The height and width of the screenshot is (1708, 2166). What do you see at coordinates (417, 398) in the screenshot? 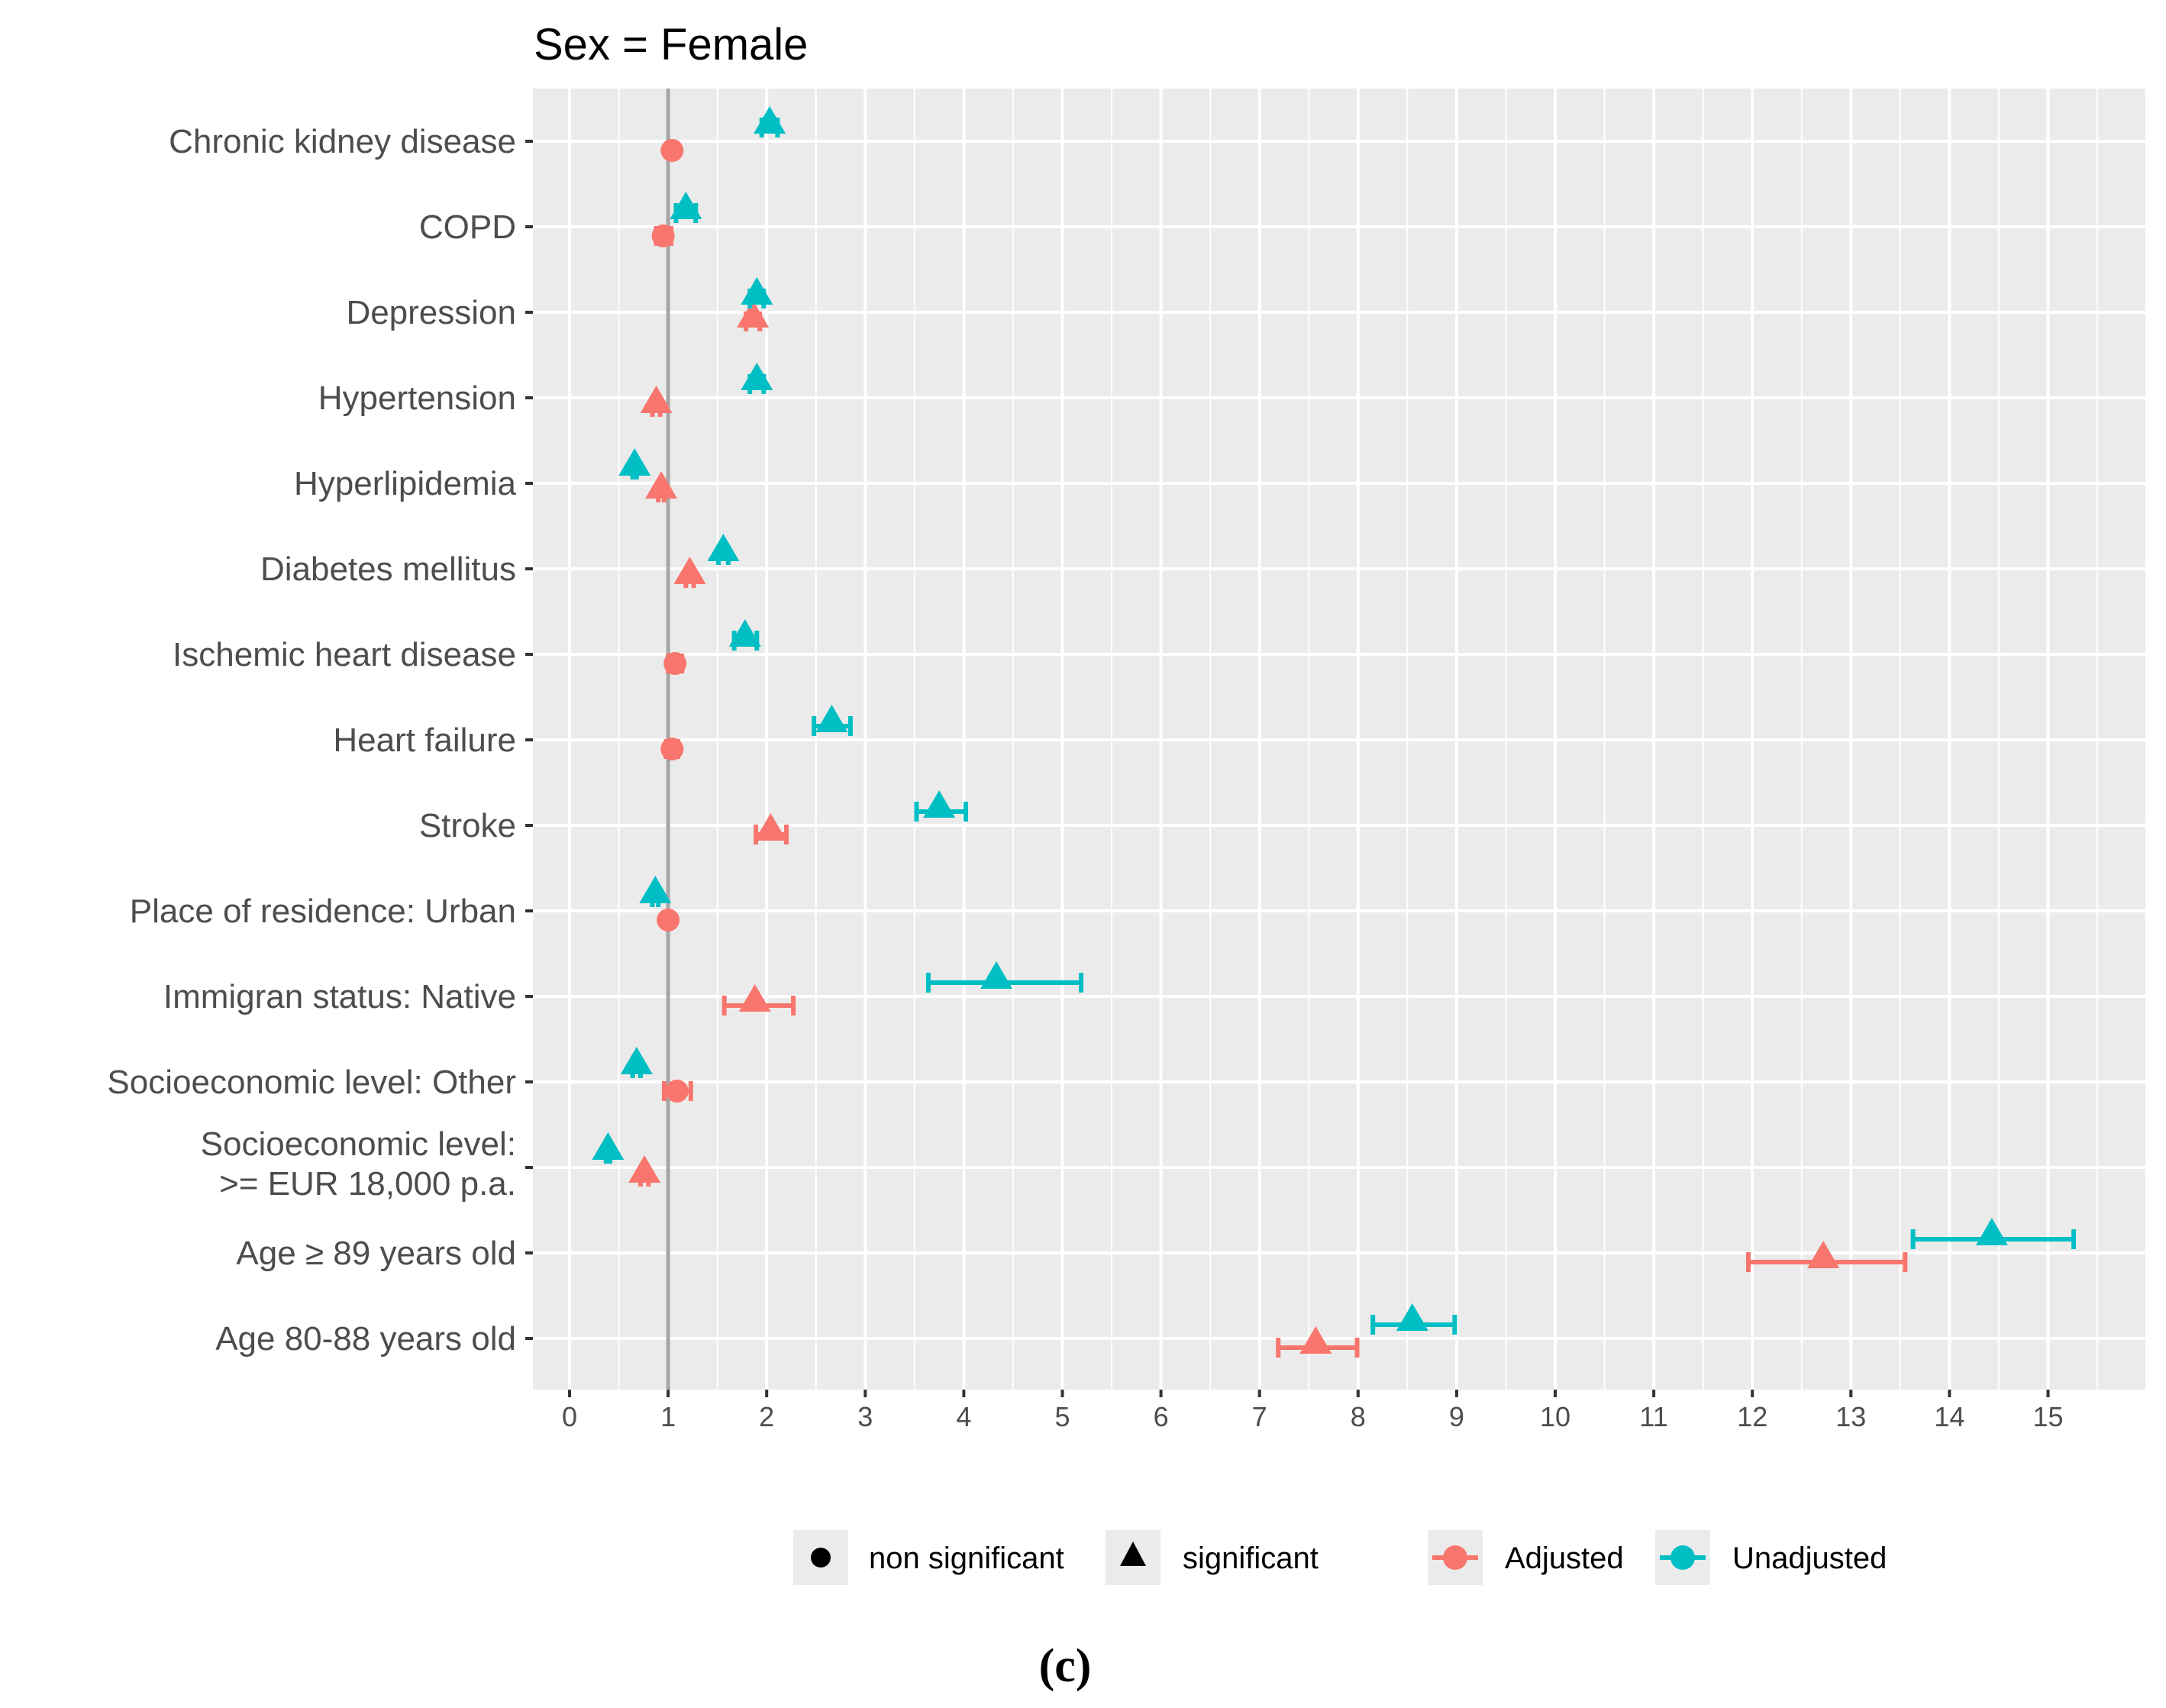
I see `y-tick-label: Hypertension` at bounding box center [417, 398].